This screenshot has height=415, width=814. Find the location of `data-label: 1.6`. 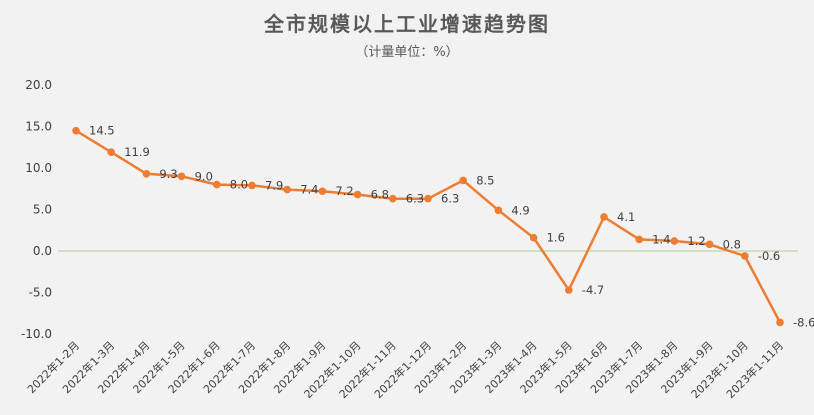

data-label: 1.6 is located at coordinates (556, 238).